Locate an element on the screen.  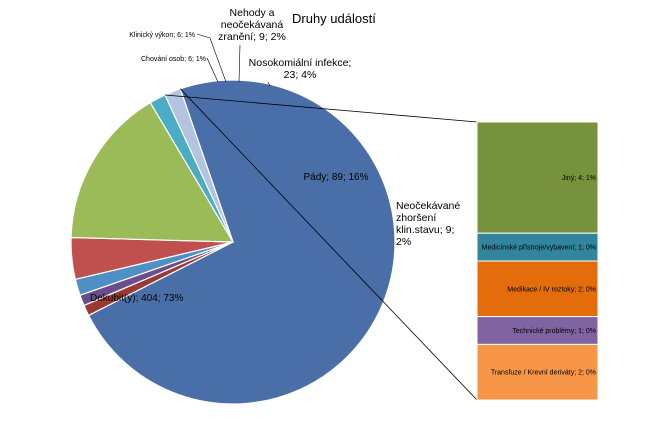
secondary-bar is located at coordinates (537, 261).